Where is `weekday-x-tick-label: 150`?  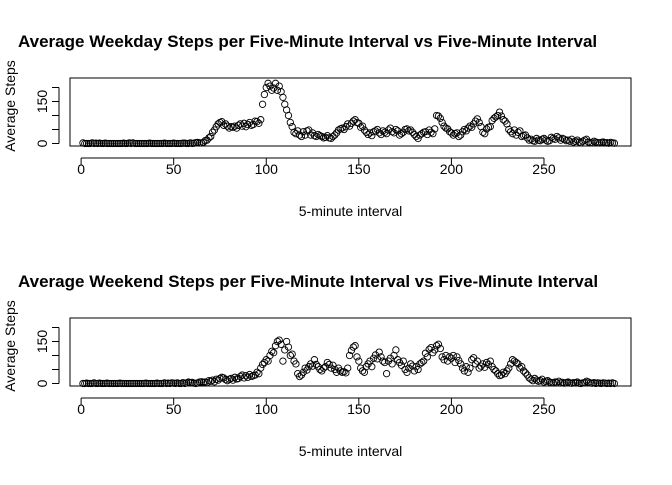
weekday-x-tick-label: 150 is located at coordinates (359, 169).